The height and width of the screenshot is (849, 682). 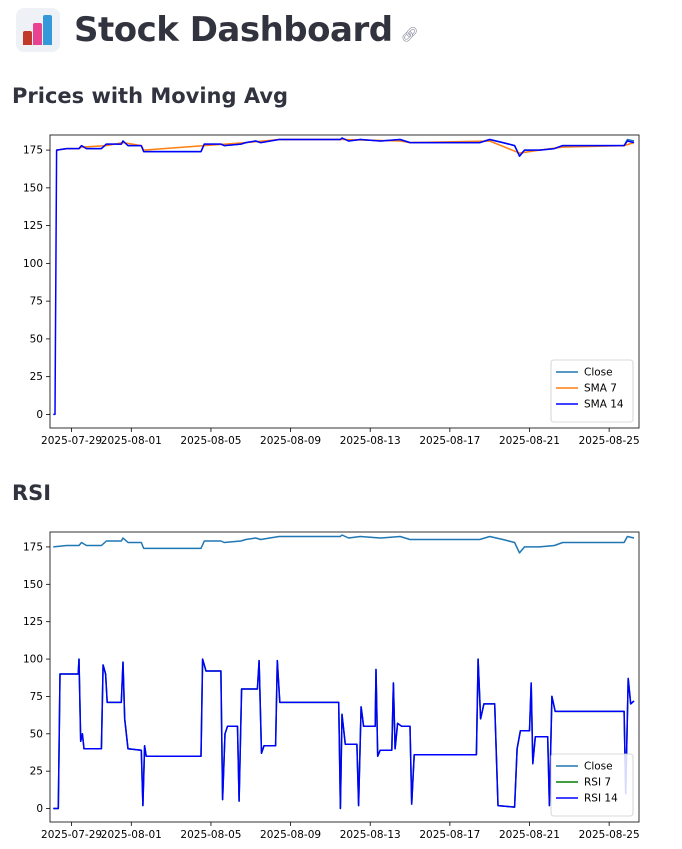 I want to click on prices-section-title: Prices with Moving Avg, so click(x=150, y=96).